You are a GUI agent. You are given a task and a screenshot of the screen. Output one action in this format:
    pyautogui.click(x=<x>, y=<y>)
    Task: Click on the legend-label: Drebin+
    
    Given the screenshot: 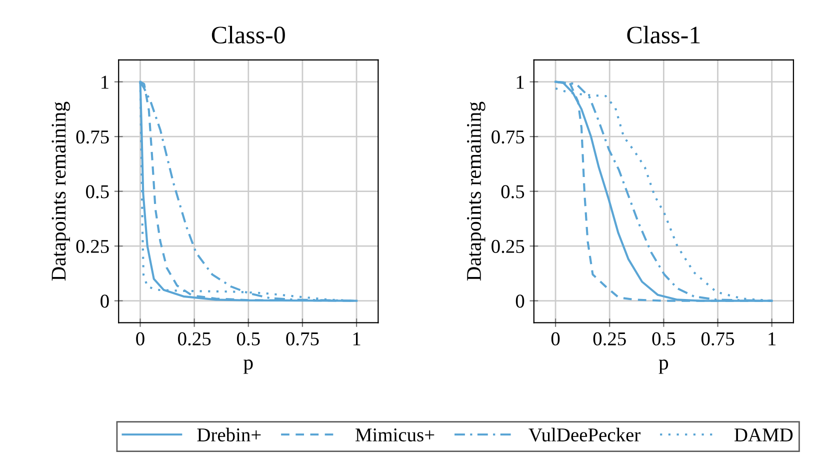 What is the action you would take?
    pyautogui.click(x=229, y=435)
    